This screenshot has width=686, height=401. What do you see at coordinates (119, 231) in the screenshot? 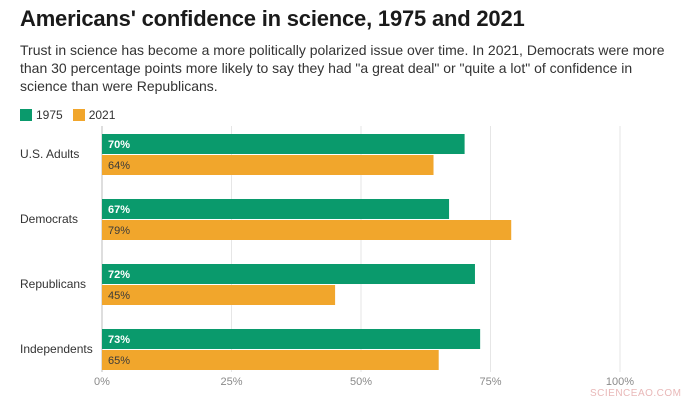
I see `data-label-2021: 79%` at bounding box center [119, 231].